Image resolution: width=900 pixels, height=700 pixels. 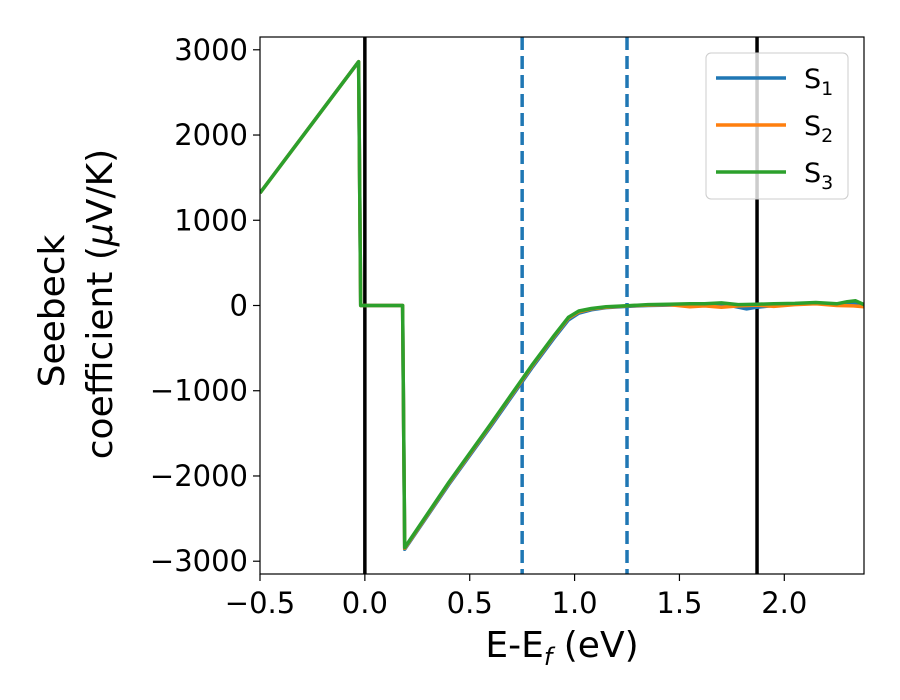 I want to click on y-tick-label: 2000, so click(x=211, y=135).